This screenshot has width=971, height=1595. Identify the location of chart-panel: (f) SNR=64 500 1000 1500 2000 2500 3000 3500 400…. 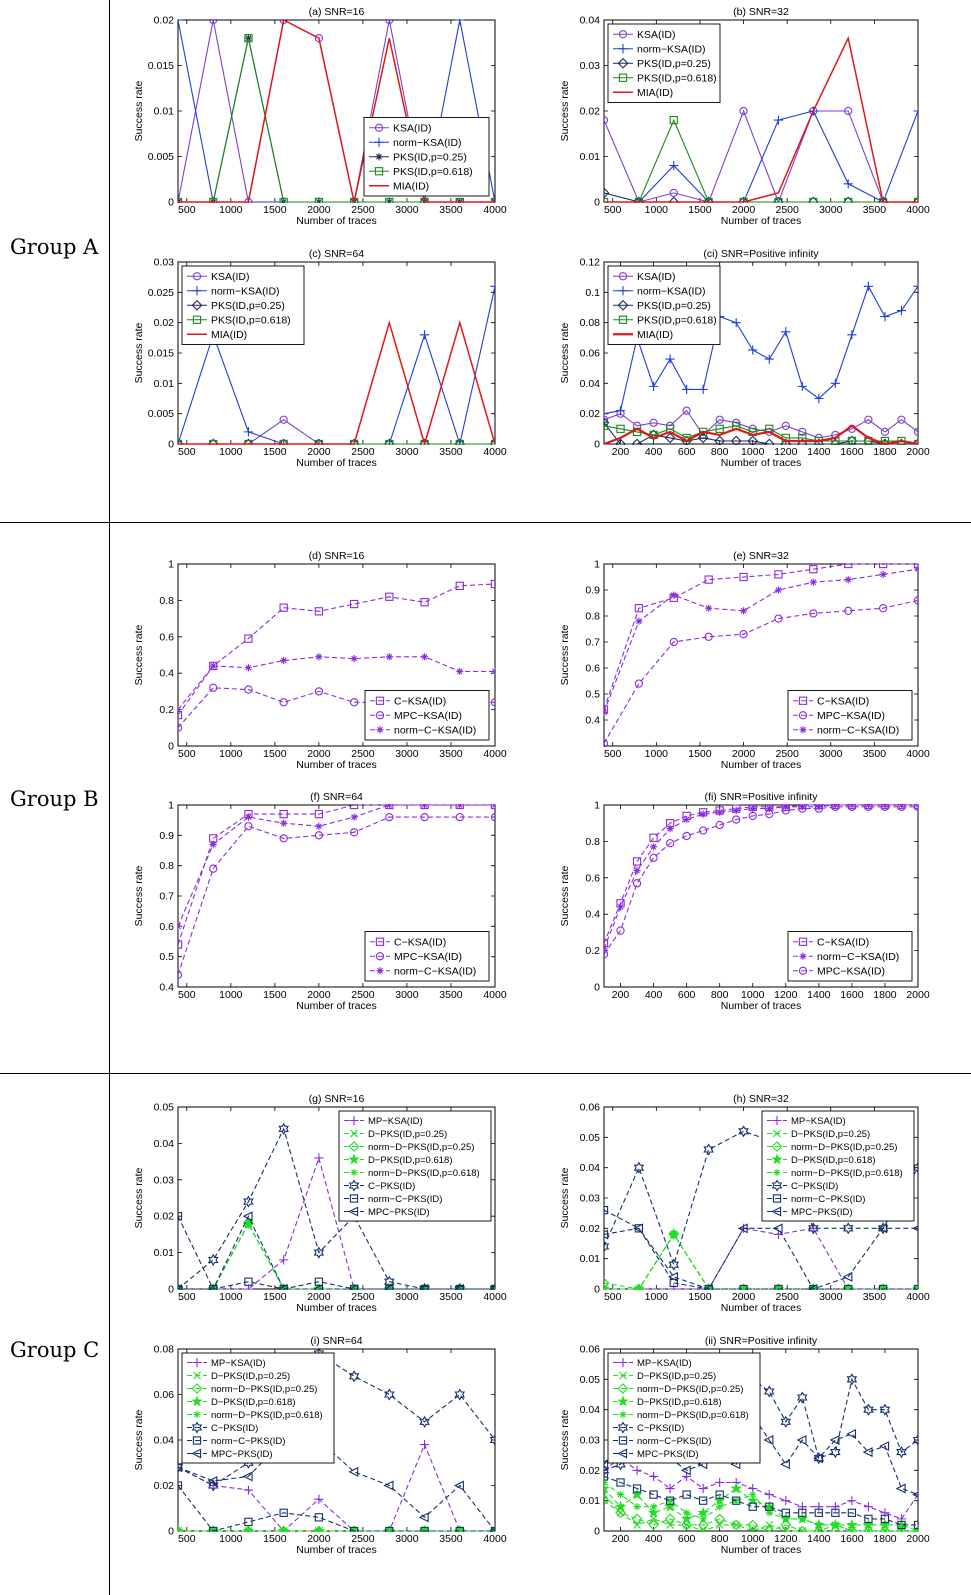
(320, 901).